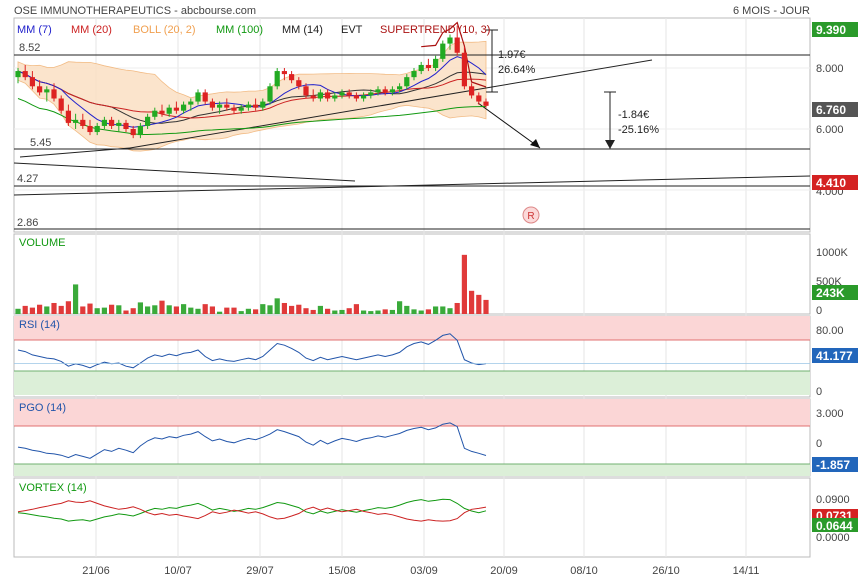 The image size is (860, 585). Describe the element at coordinates (584, 571) in the screenshot. I see `x-label-6: 08/10` at that location.